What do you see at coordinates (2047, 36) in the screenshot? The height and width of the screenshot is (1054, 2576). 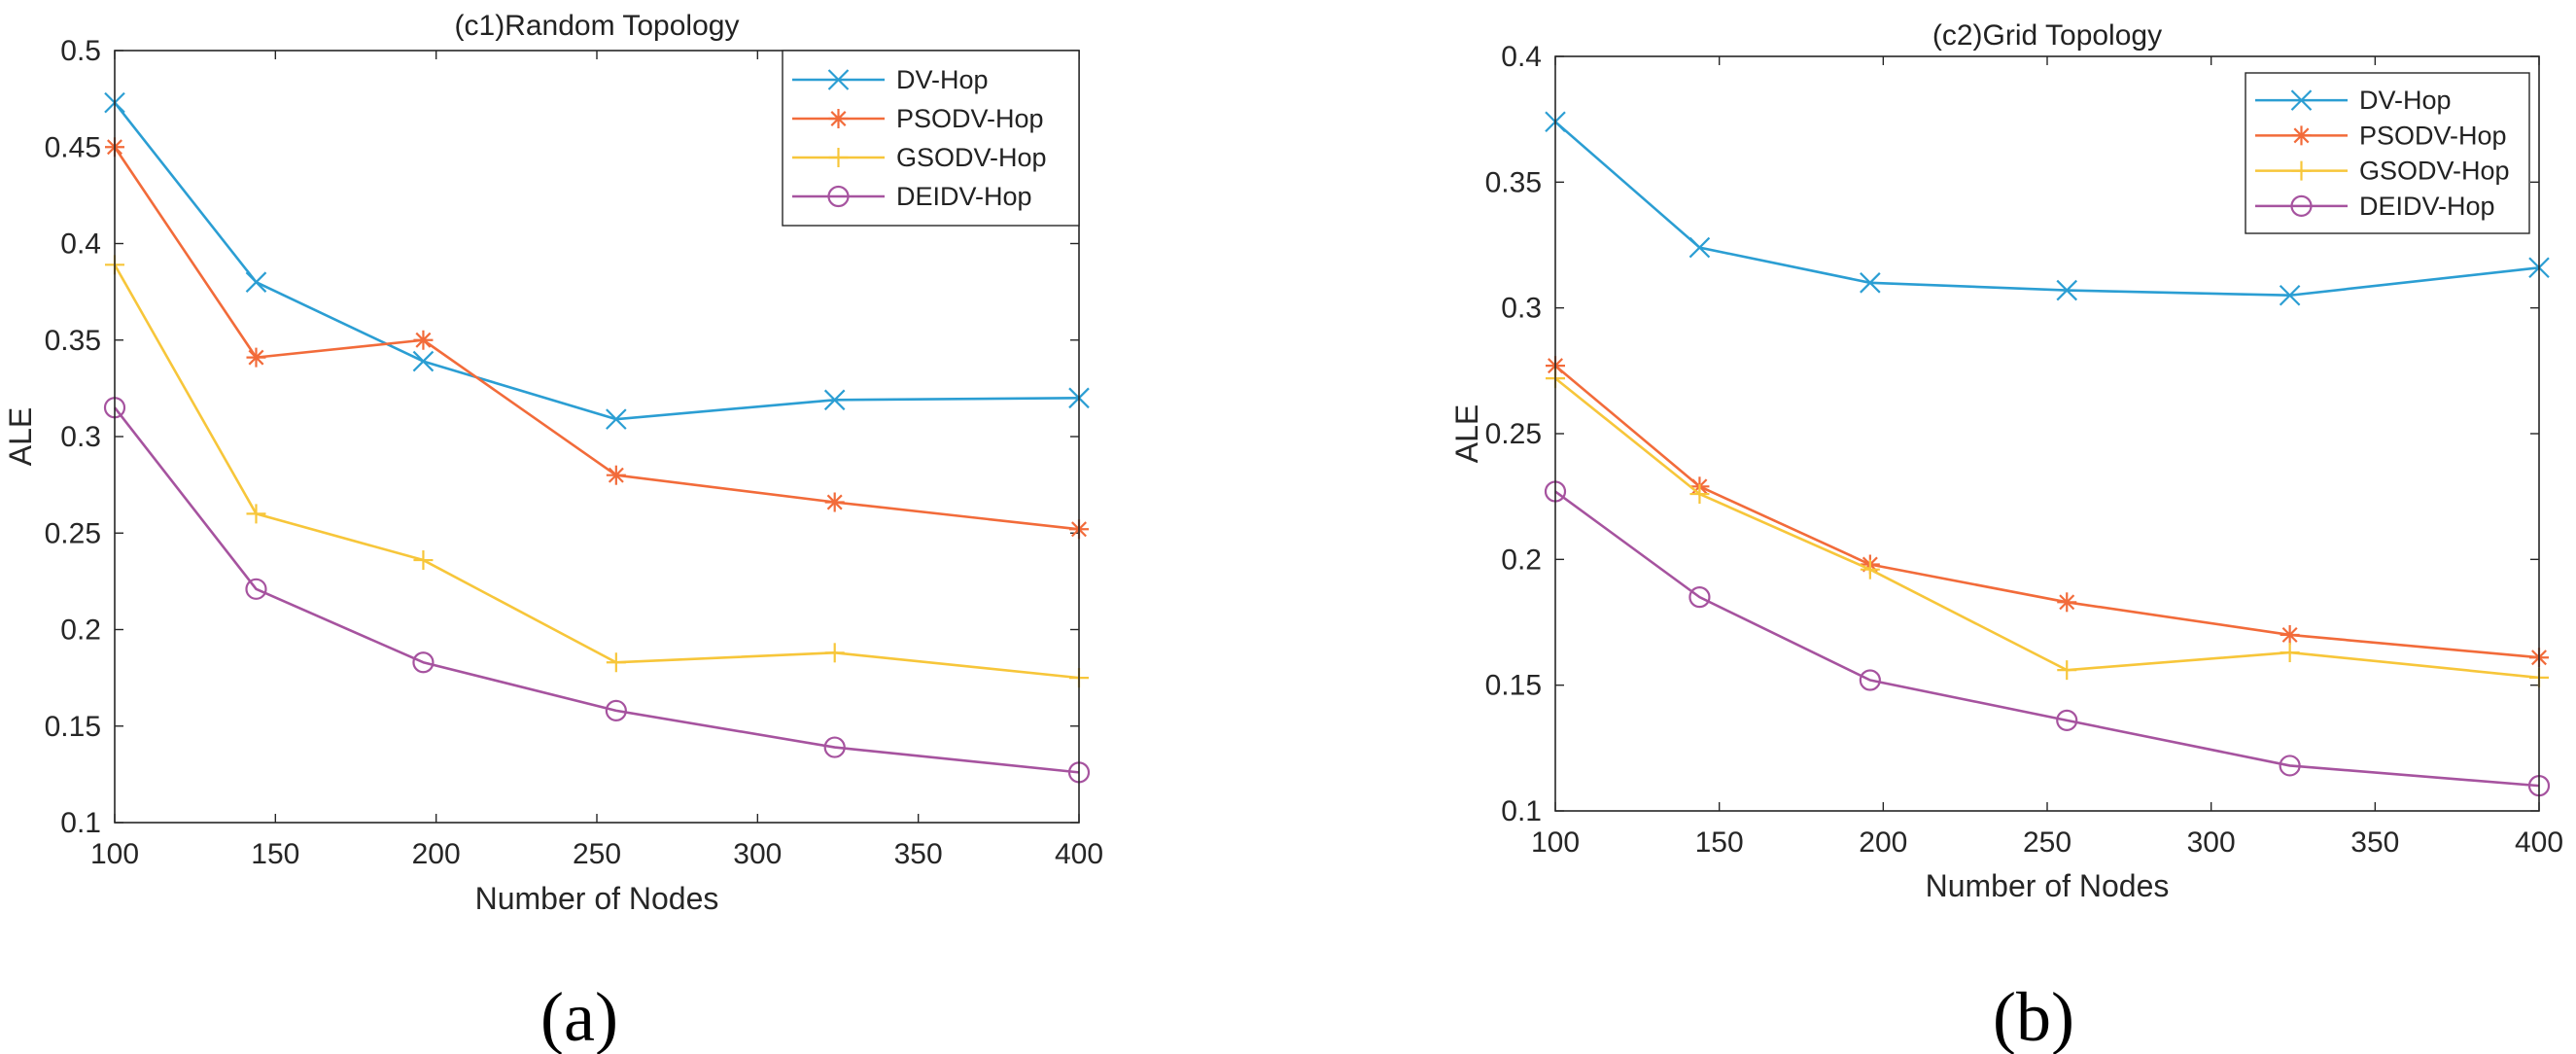 I see `chart-title: (c2)Grid Topology` at bounding box center [2047, 36].